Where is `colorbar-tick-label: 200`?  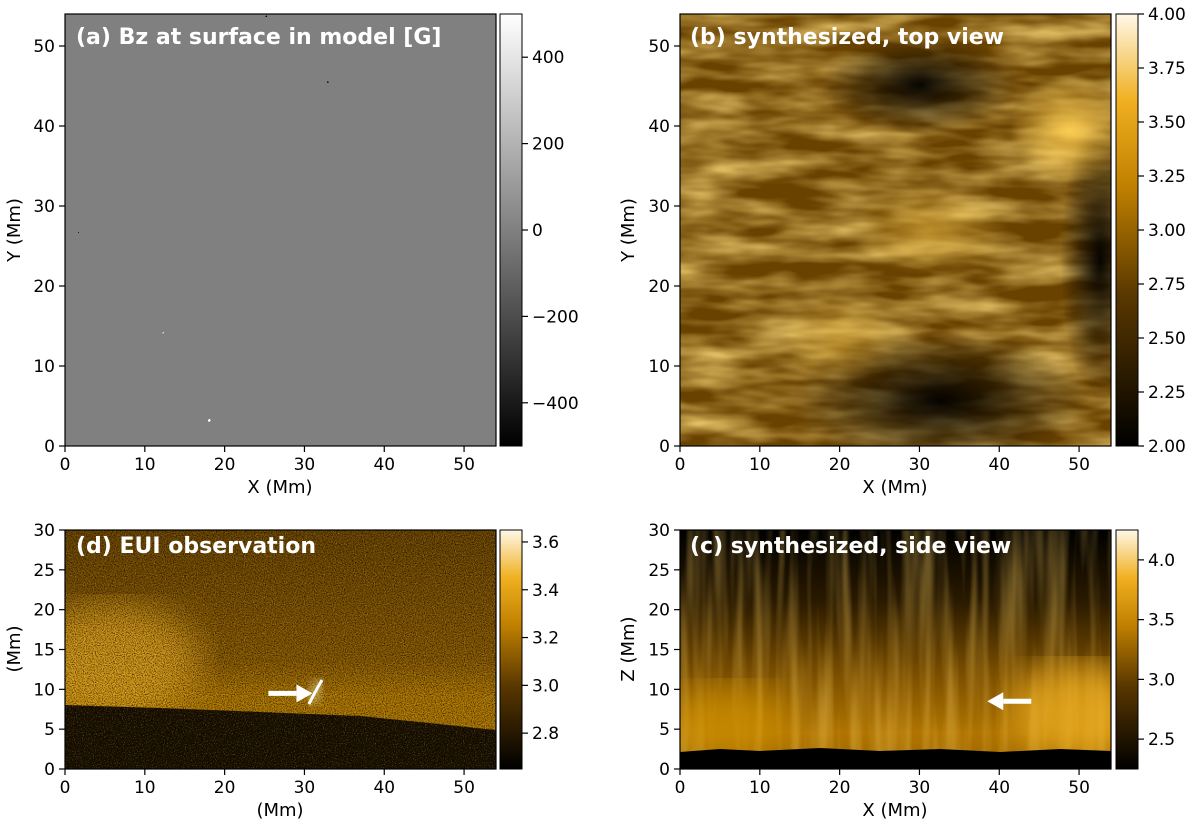
colorbar-tick-label: 200 is located at coordinates (548, 145).